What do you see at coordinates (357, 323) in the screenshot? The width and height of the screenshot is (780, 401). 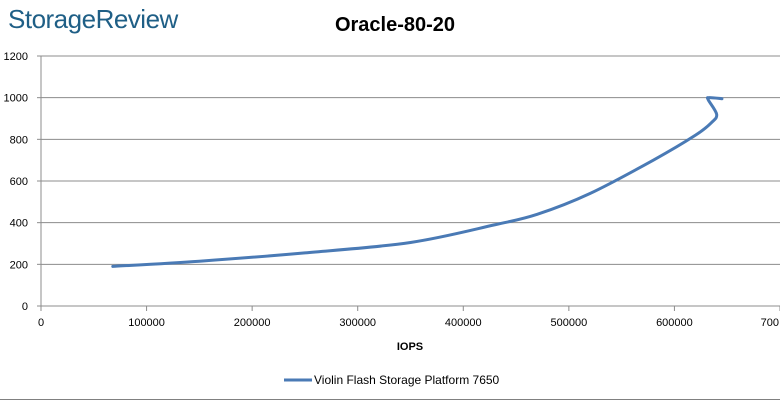 I see `x-tick-label: 300000` at bounding box center [357, 323].